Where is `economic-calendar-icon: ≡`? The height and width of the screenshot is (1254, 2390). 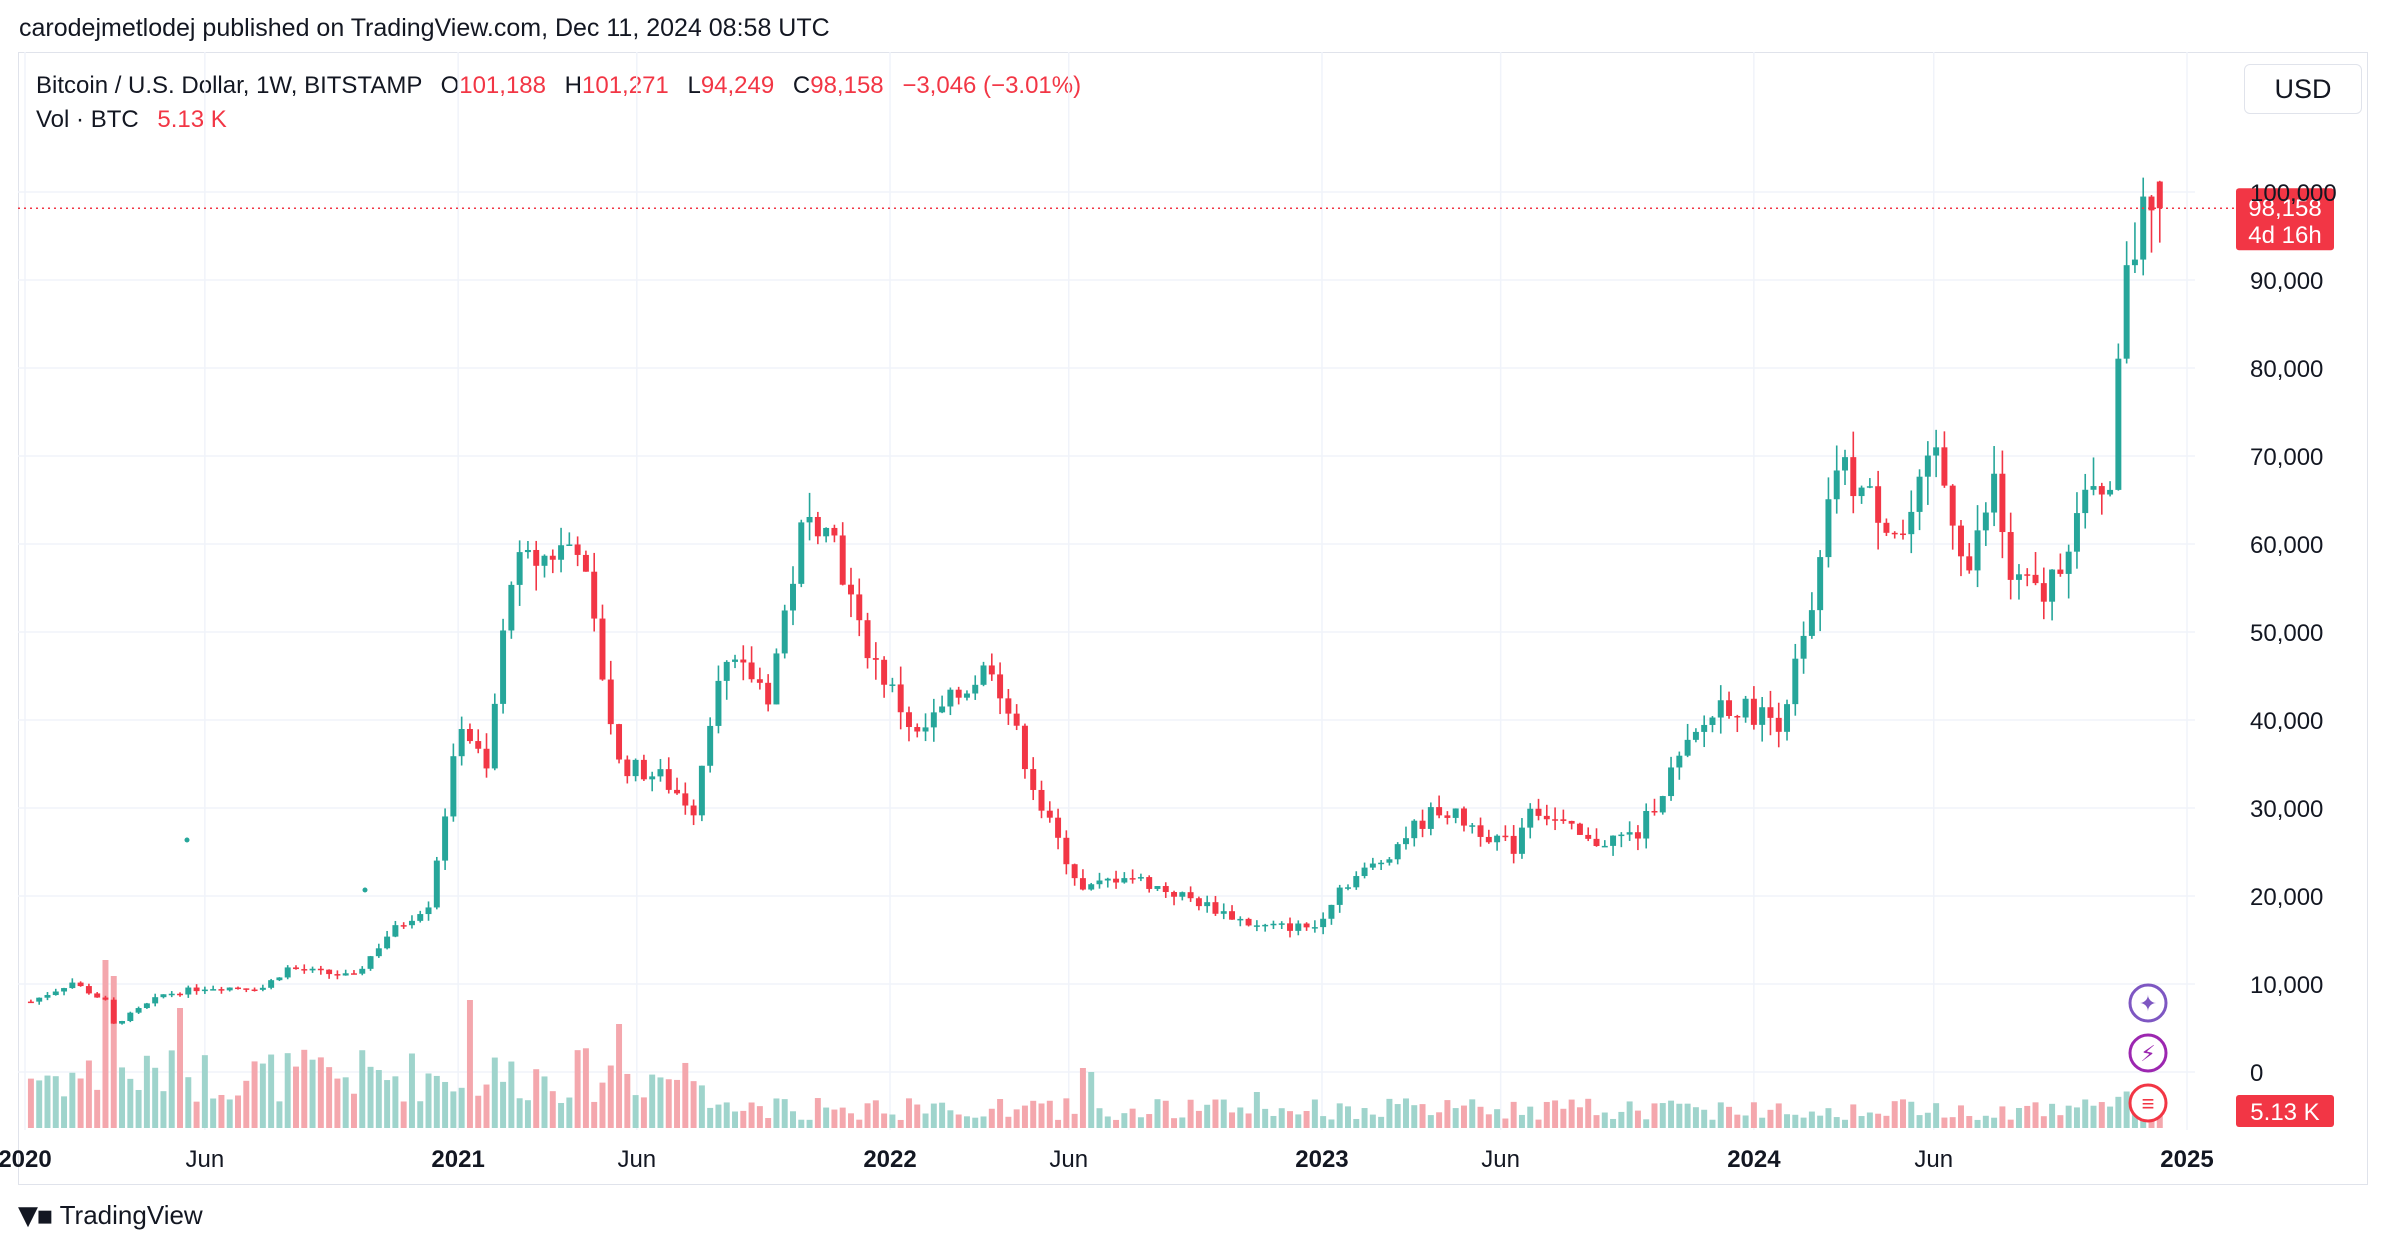
economic-calendar-icon: ≡ is located at coordinates (2148, 1103).